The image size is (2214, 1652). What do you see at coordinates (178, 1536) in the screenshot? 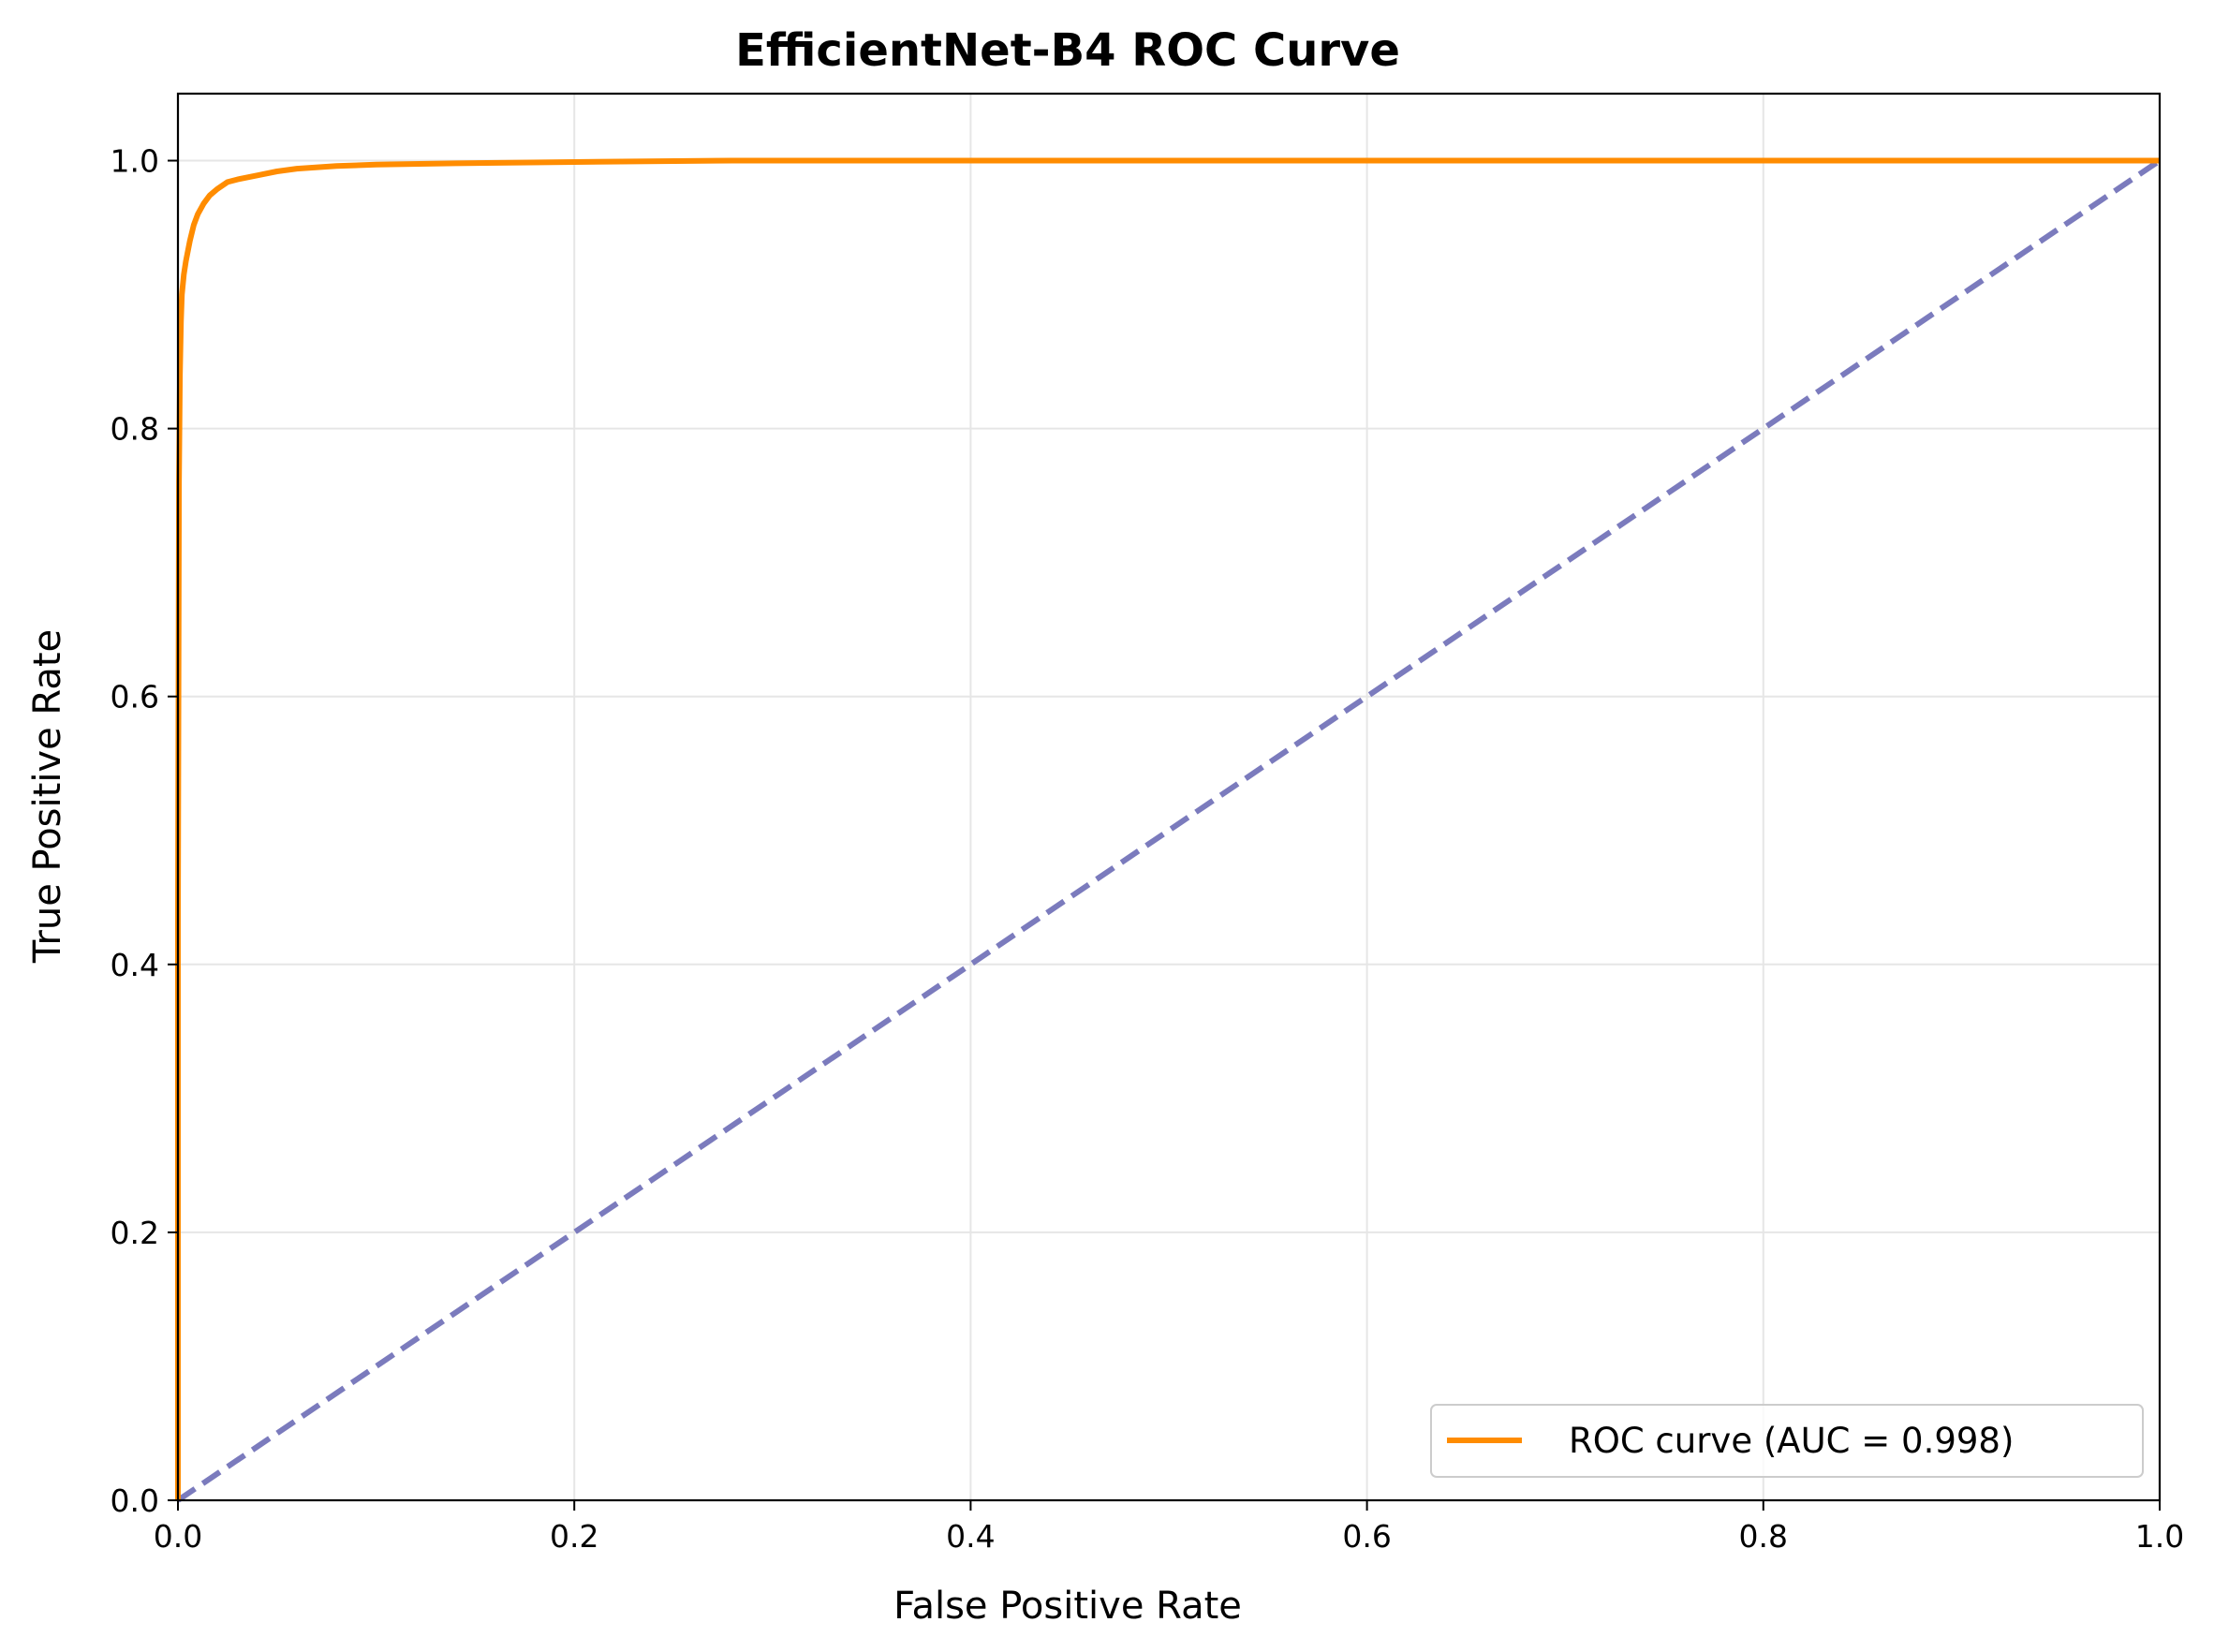
I see `x-tick-label: 0.0` at bounding box center [178, 1536].